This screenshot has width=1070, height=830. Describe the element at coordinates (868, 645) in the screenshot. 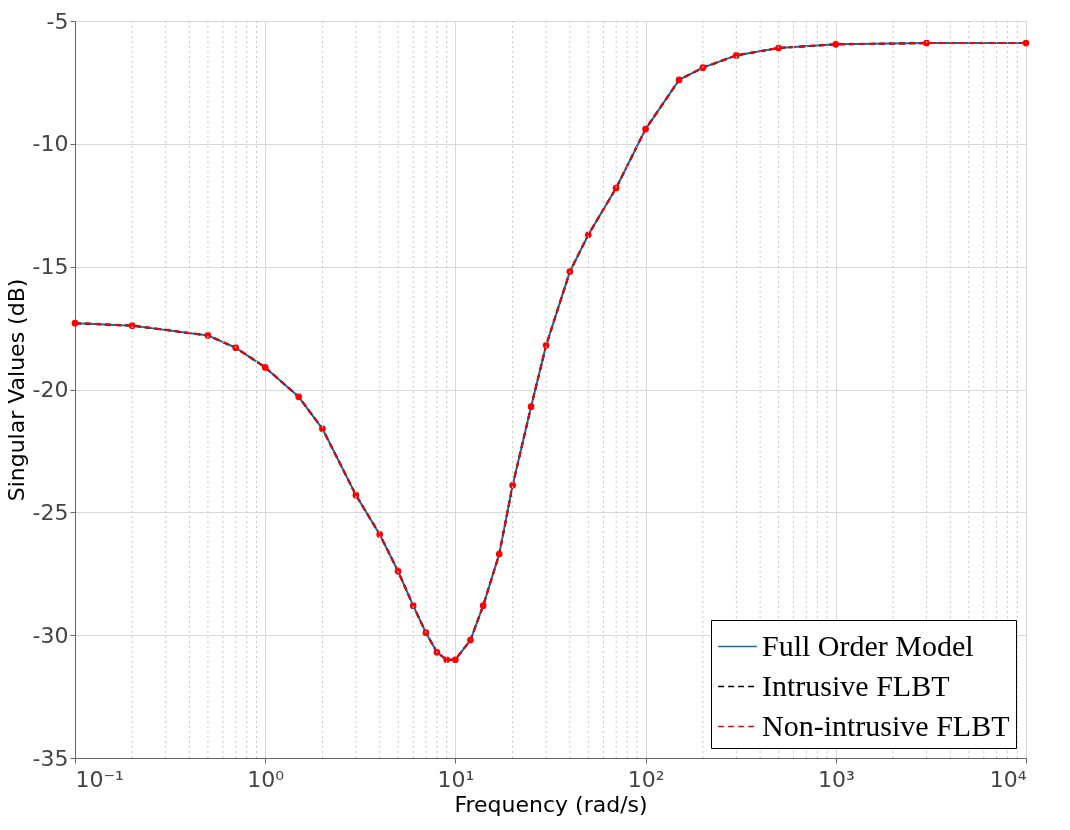

I see `legend-label: Full Order Model` at that location.